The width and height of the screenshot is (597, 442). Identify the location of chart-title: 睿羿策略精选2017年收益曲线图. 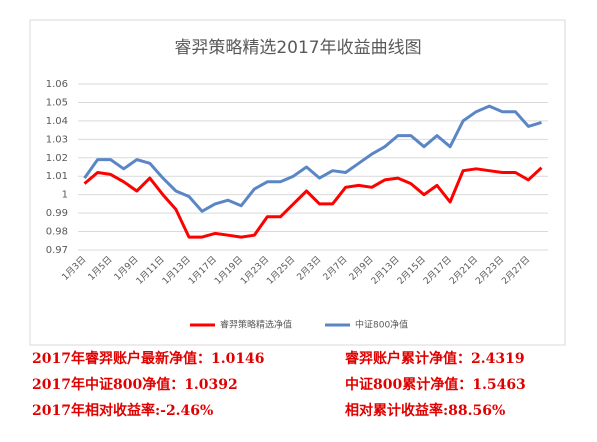
(297, 48).